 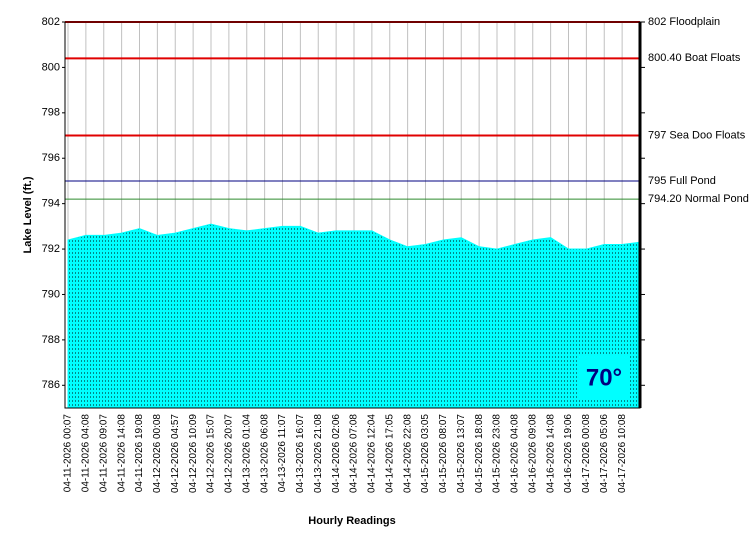 What do you see at coordinates (51, 204) in the screenshot?
I see `y-tick-label: 794` at bounding box center [51, 204].